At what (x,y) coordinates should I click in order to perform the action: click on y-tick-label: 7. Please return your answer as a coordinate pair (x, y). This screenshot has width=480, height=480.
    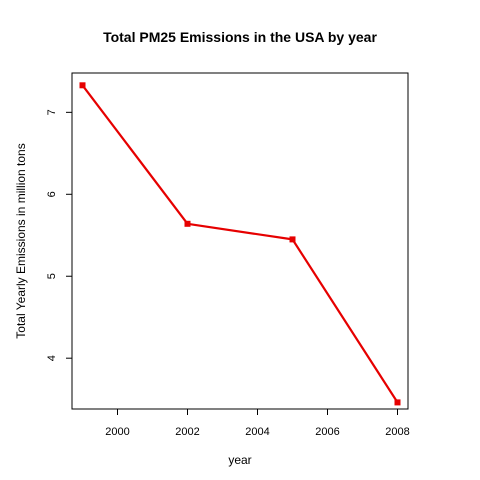
    Looking at the image, I should click on (52, 112).